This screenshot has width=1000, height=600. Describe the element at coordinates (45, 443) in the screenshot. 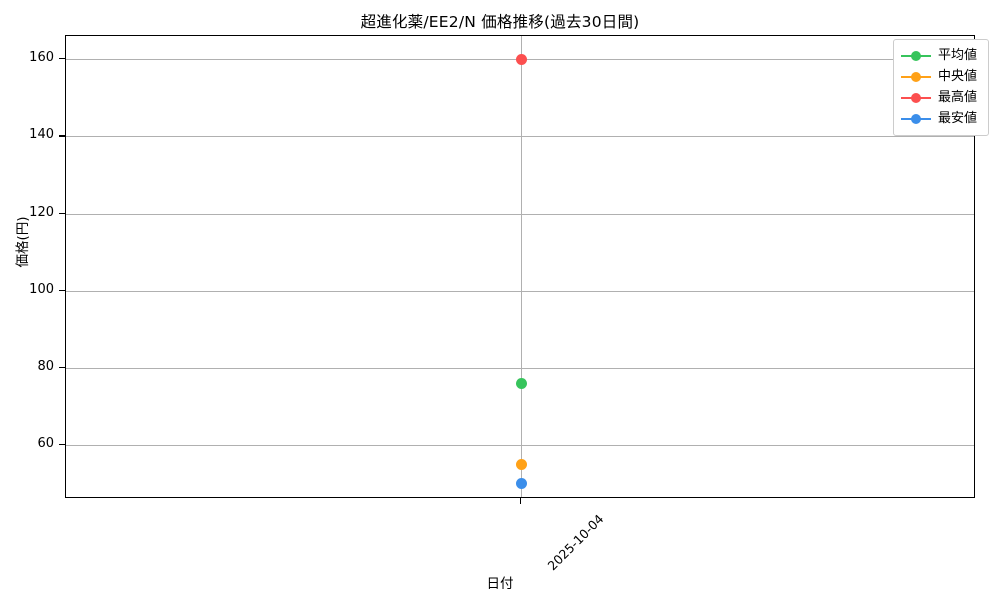

I see `y-axis-tick-label: 60` at that location.